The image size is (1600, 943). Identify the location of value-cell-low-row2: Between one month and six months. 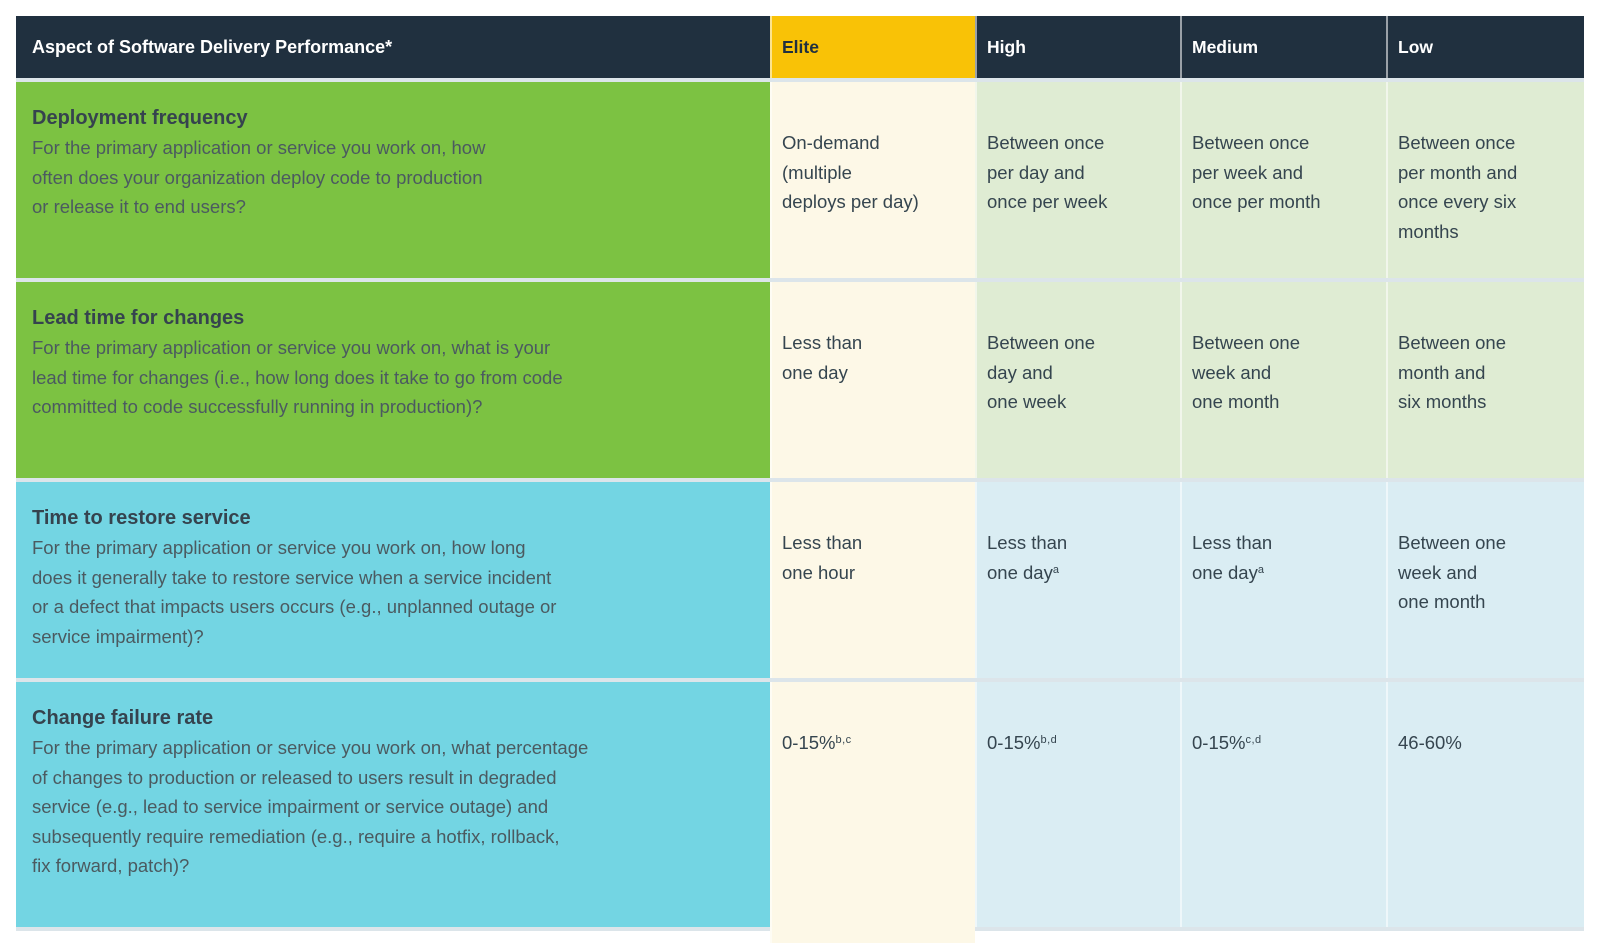
(1485, 378).